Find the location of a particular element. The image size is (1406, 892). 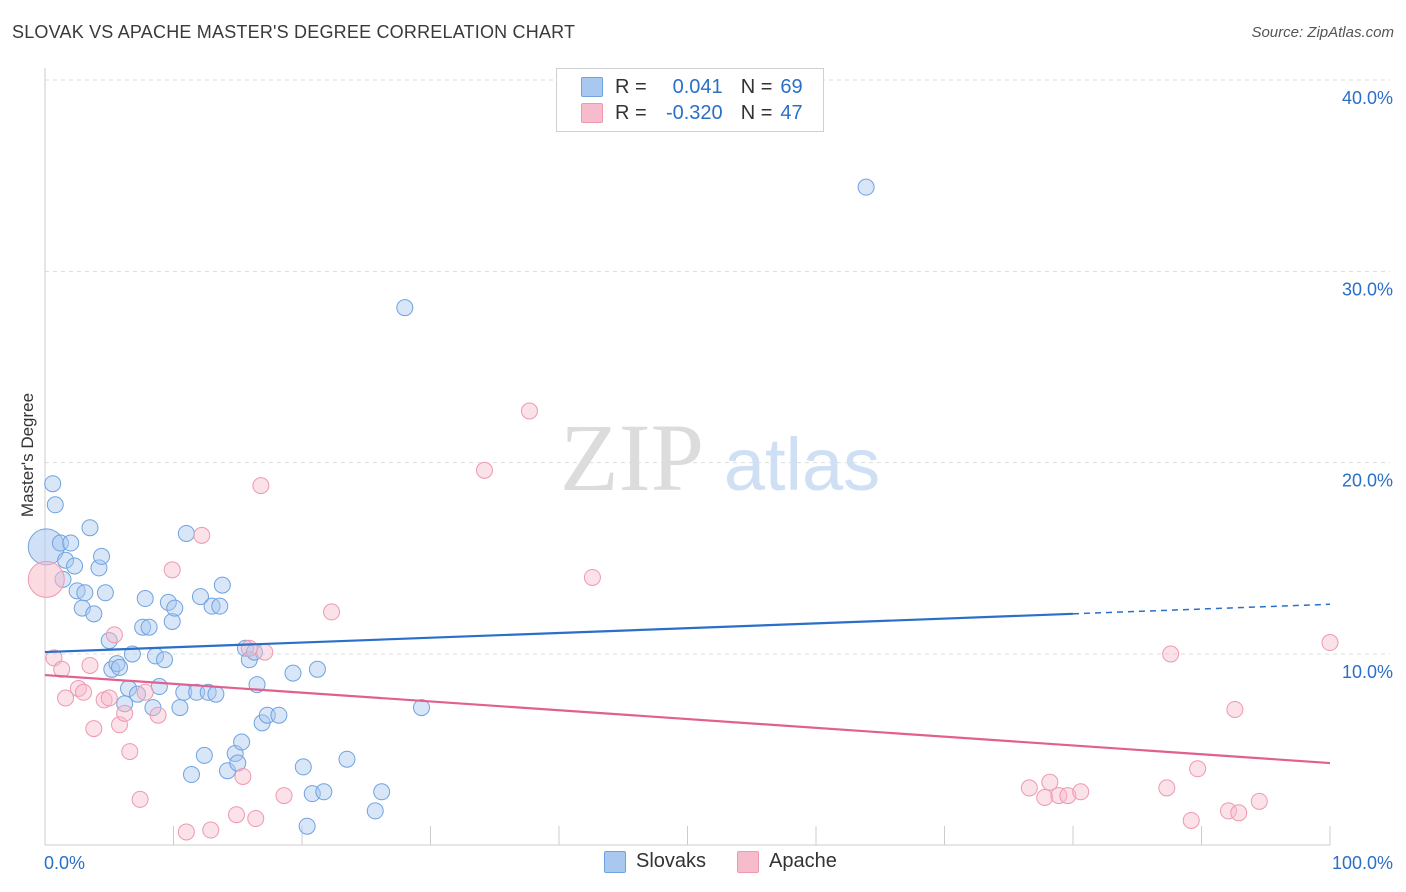

legend-row-slovaks: R = 0.041 N = 69 is located at coordinates (680, 87).